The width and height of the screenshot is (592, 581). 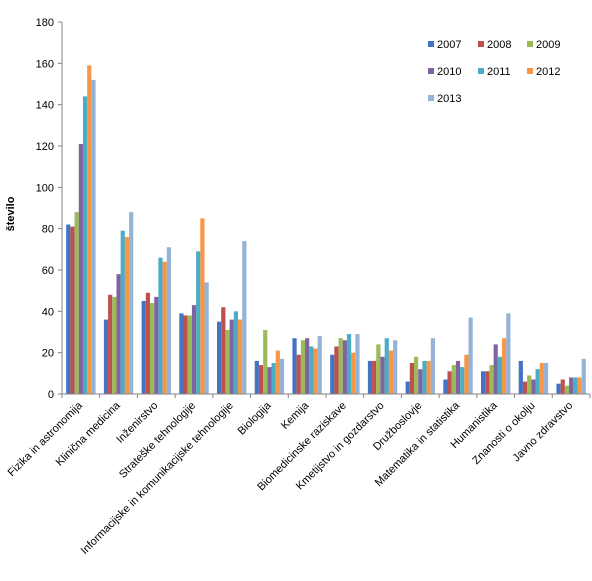 I want to click on y-tick-label: 120, so click(x=45, y=147).